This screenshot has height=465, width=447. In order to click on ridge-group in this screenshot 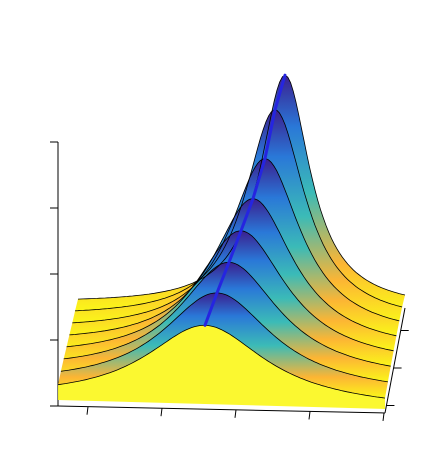, I will do `click(245, 200)`.